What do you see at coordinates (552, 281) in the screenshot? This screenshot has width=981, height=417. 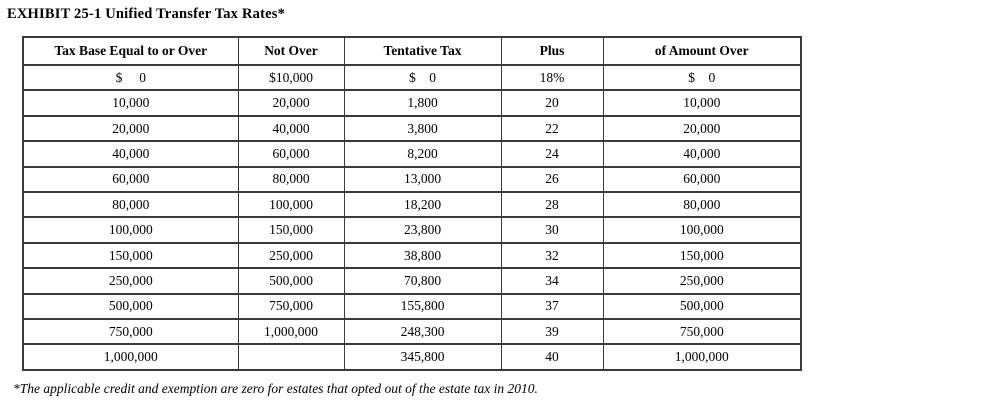 I see `table-cell: 34` at bounding box center [552, 281].